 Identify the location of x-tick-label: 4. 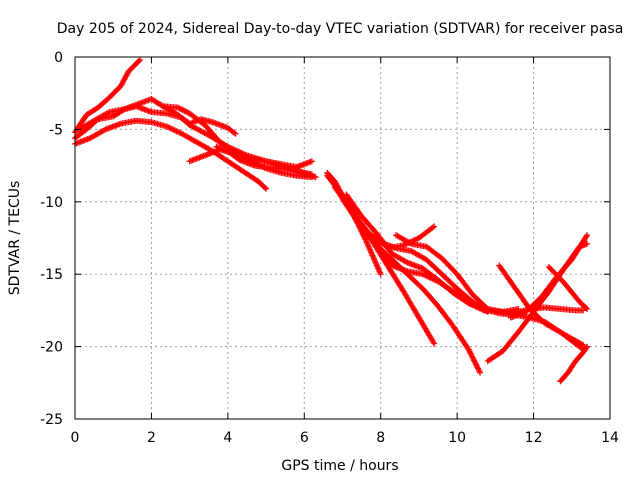
(227, 438).